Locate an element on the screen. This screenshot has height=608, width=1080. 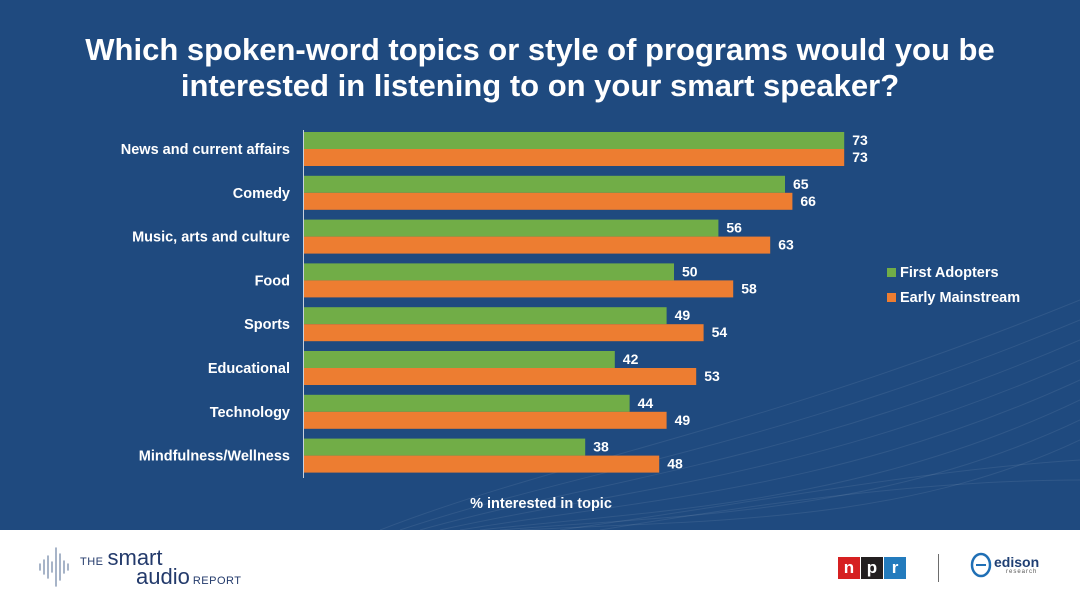
data-label-first-adopters-sports: 49 is located at coordinates (683, 315).